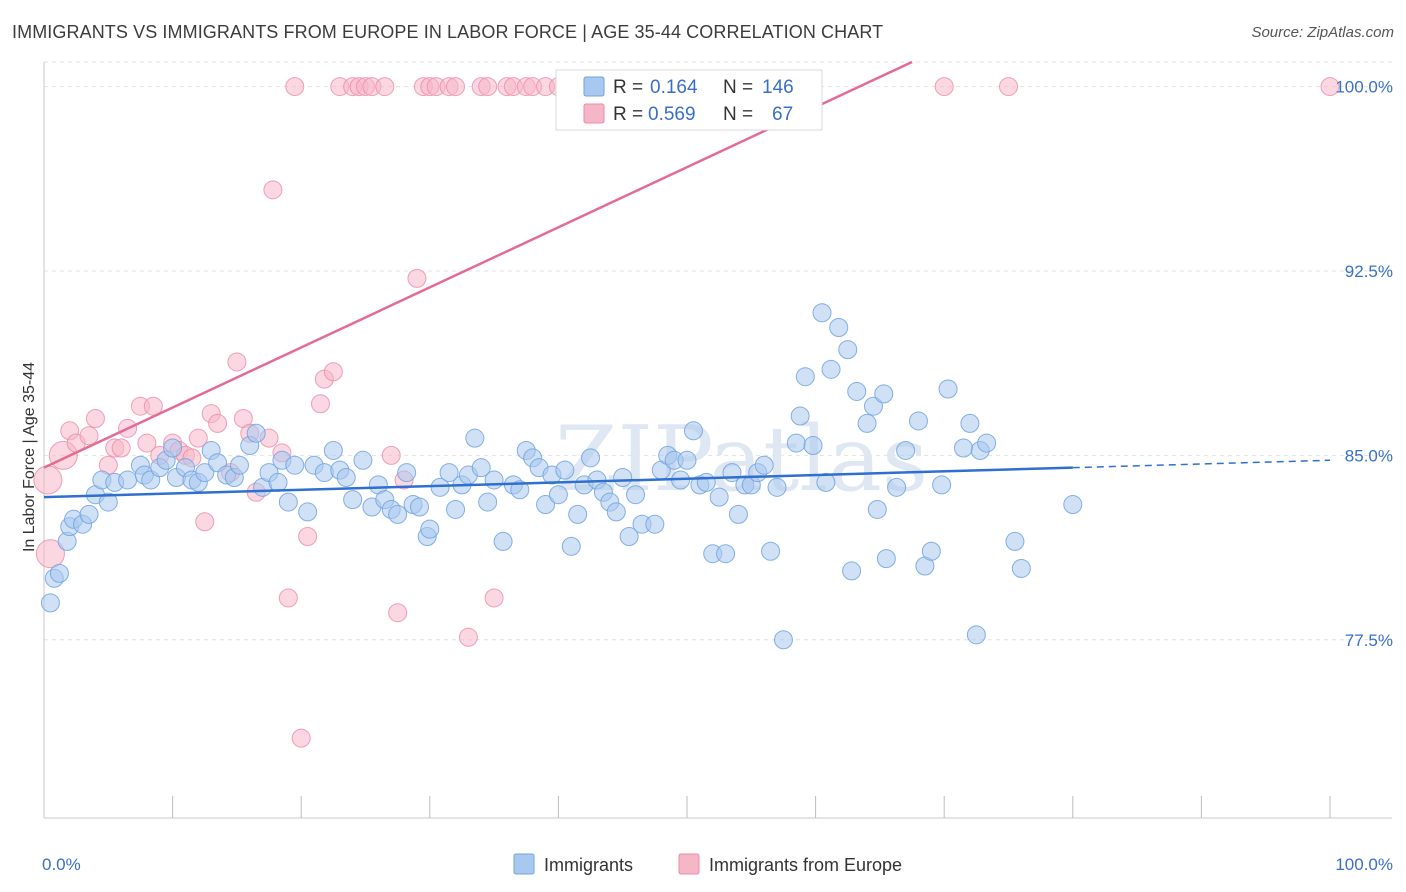  I want to click on x-tick-label: 100.0%, so click(1364, 864).